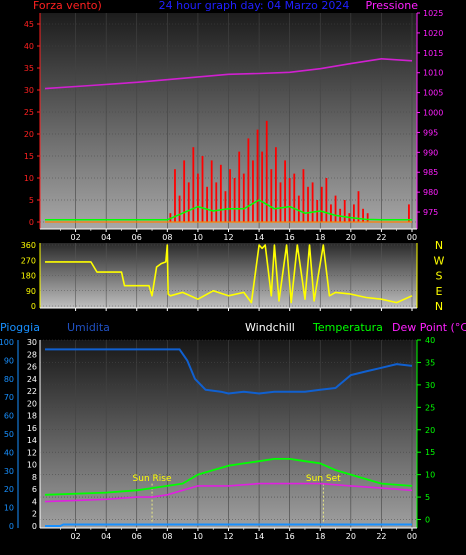  What do you see at coordinates (259, 237) in the screenshot?
I see `x-tick-label: 14` at bounding box center [259, 237].